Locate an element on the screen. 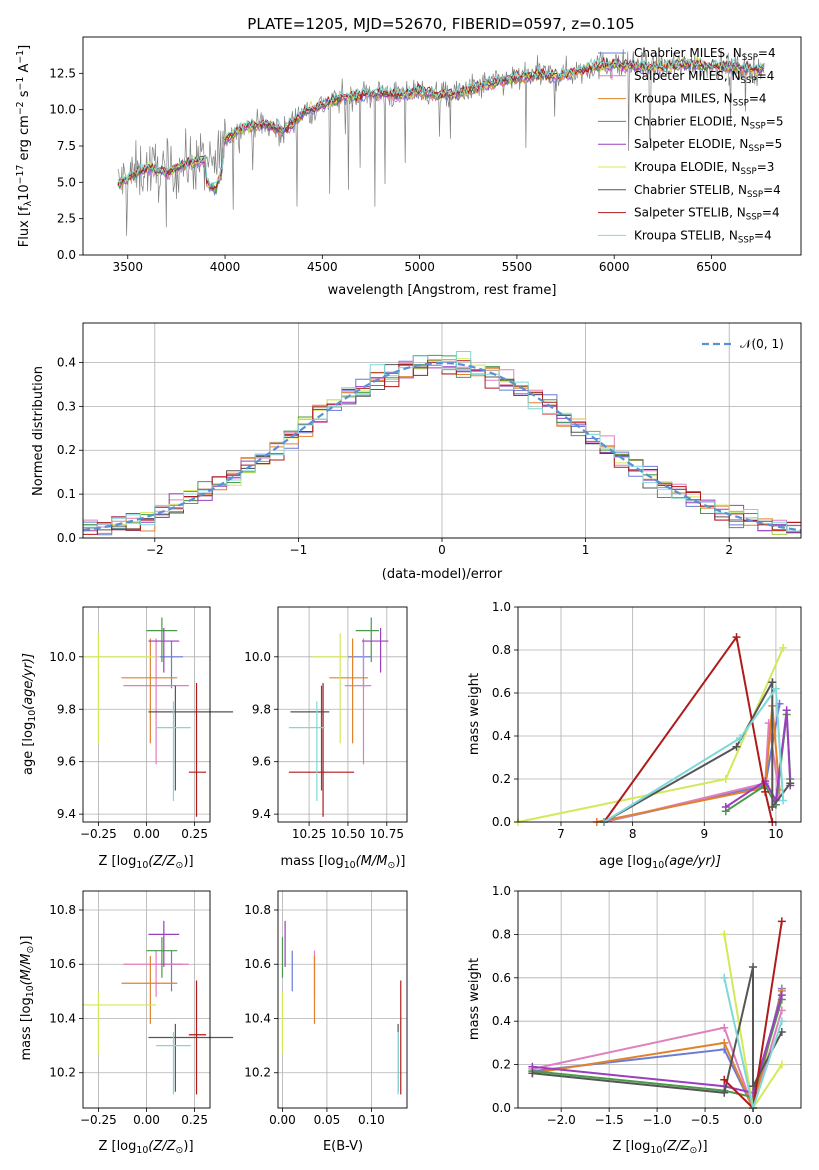 Image resolution: width=819 pixels, height=1170 pixels. label-part: Salpeter ELODIE, N is located at coordinates (691, 144).